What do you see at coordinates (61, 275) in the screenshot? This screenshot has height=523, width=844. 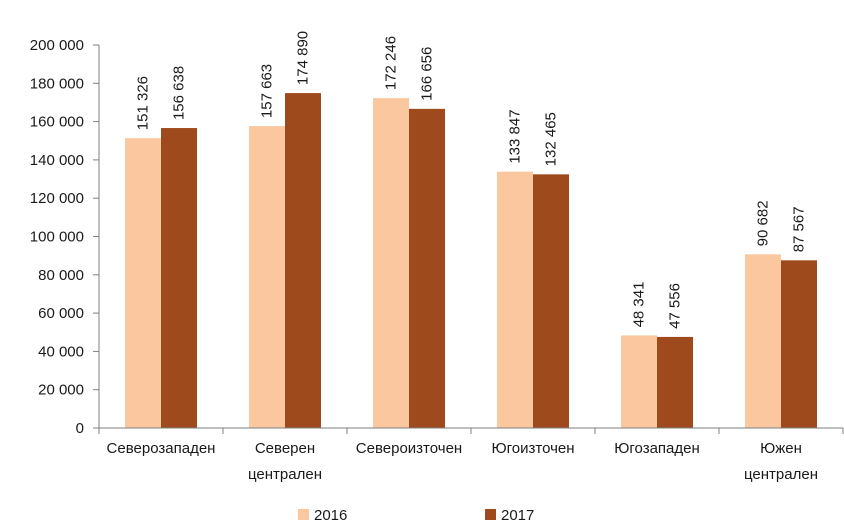 I see `y-tick-label: 80 000` at bounding box center [61, 275].